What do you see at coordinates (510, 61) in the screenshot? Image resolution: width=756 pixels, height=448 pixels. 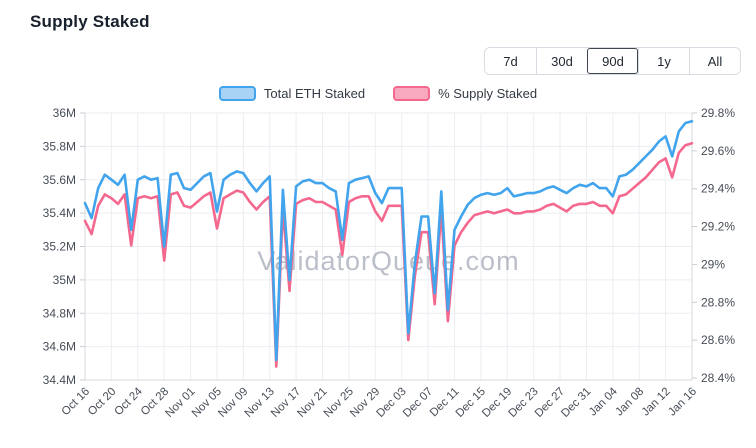 I see `range-button-7d: 7d` at bounding box center [510, 61].